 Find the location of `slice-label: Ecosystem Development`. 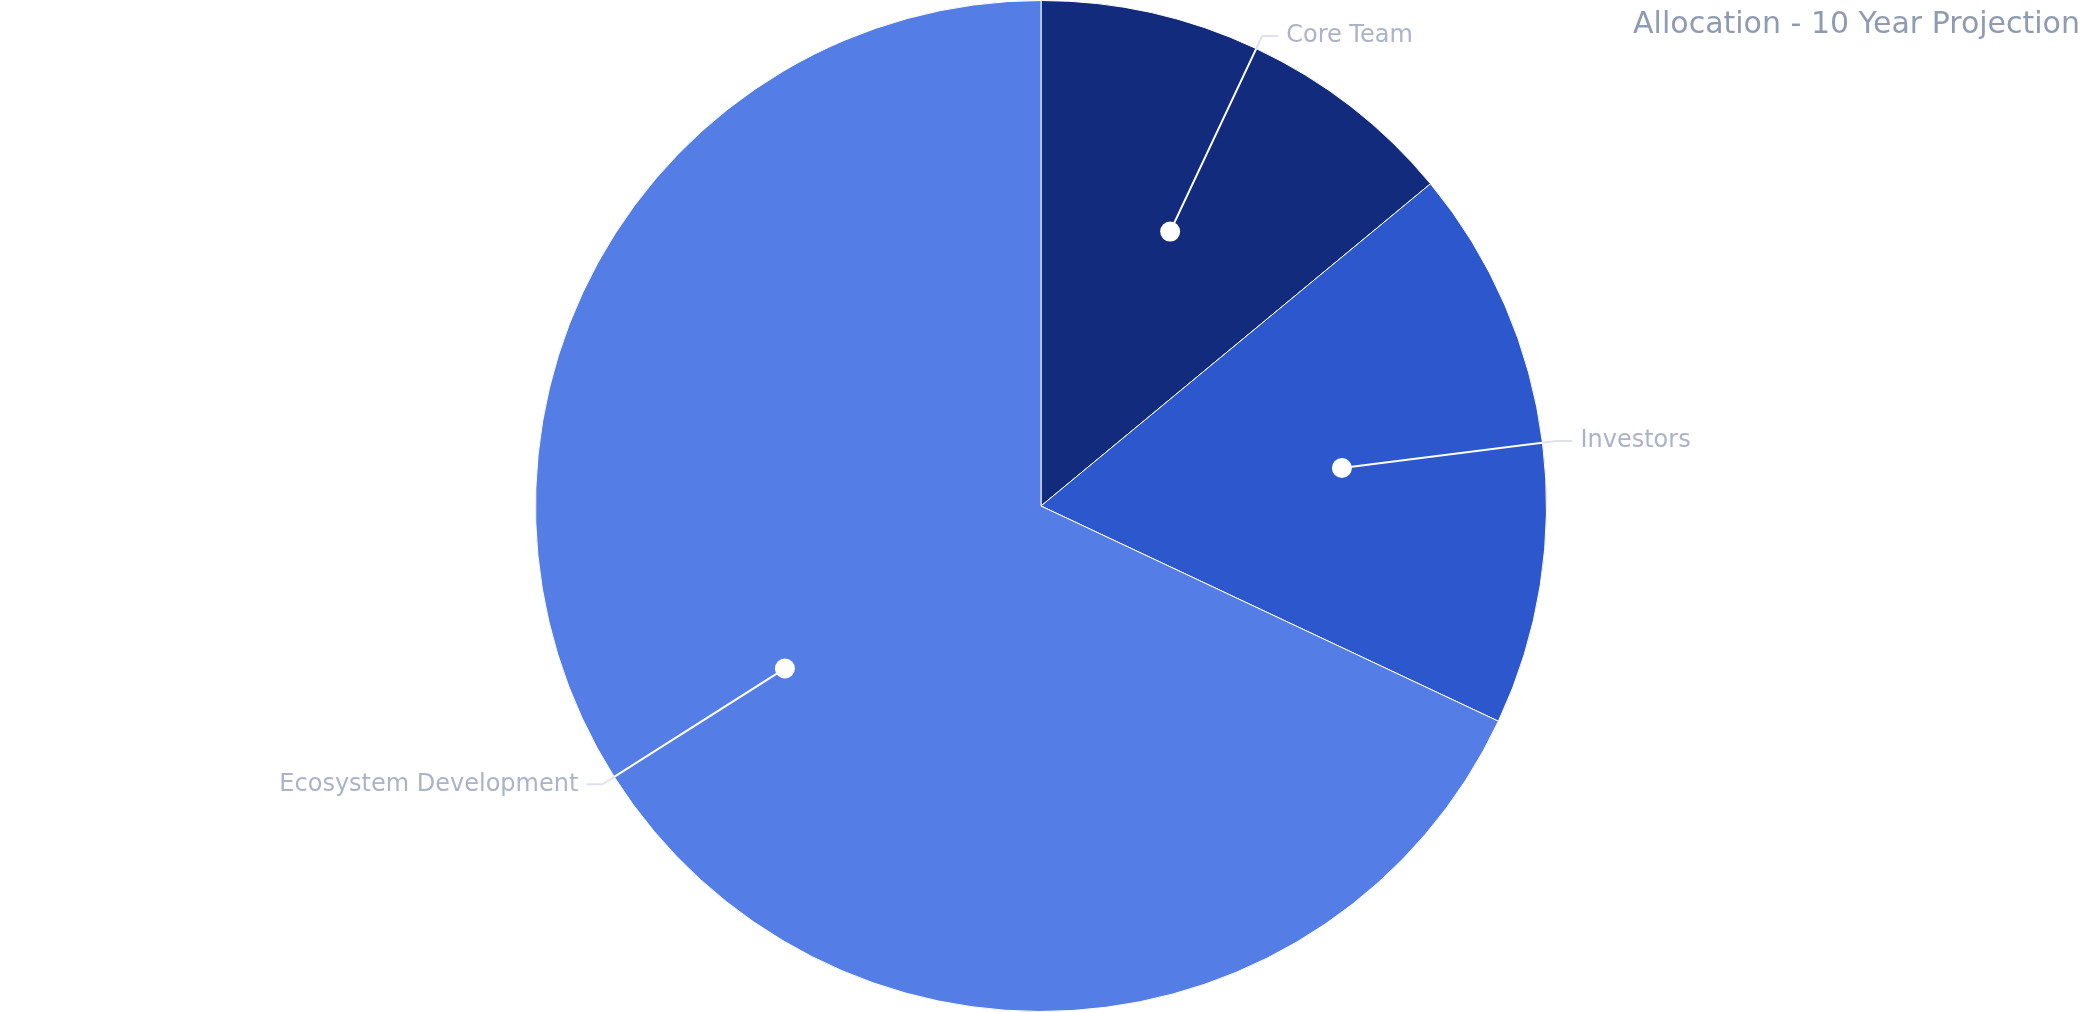

slice-label: Ecosystem Development is located at coordinates (429, 782).